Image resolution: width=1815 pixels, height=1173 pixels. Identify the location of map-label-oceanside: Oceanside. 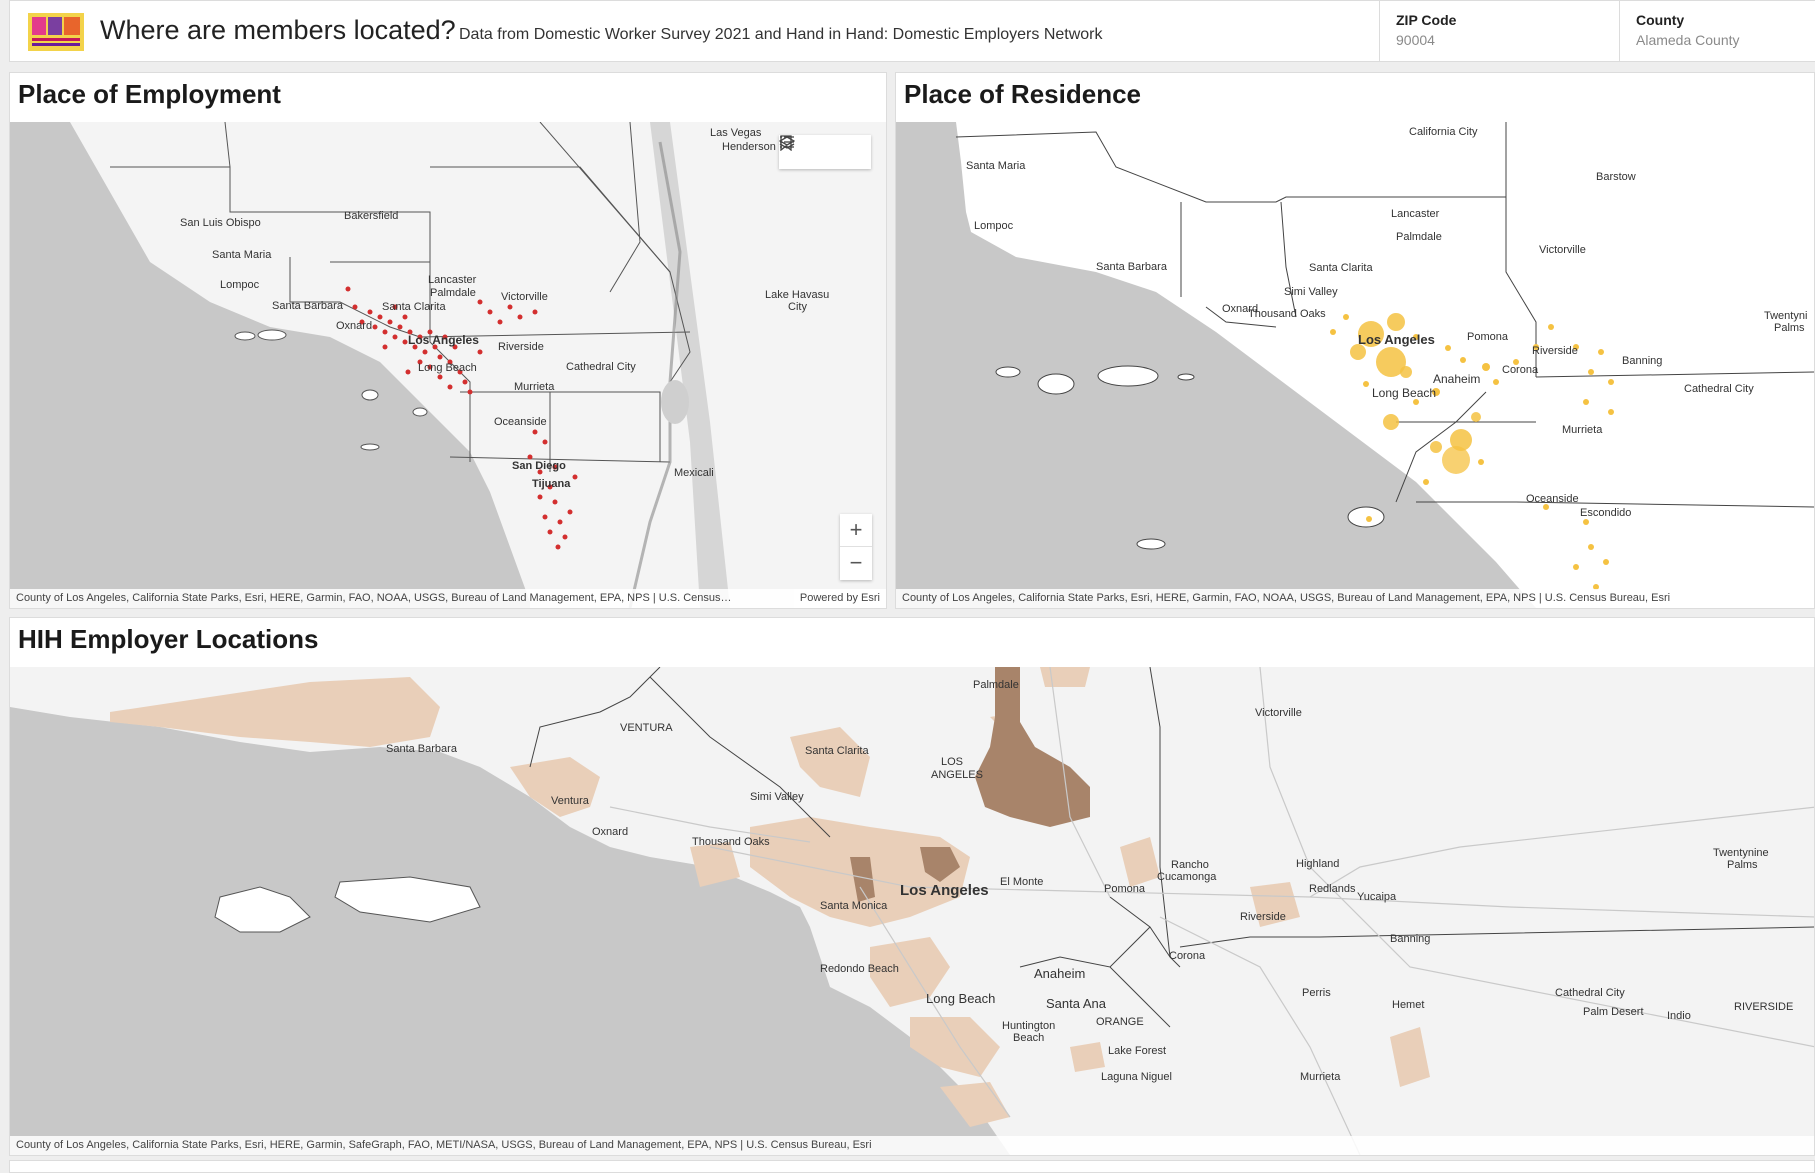
(520, 422).